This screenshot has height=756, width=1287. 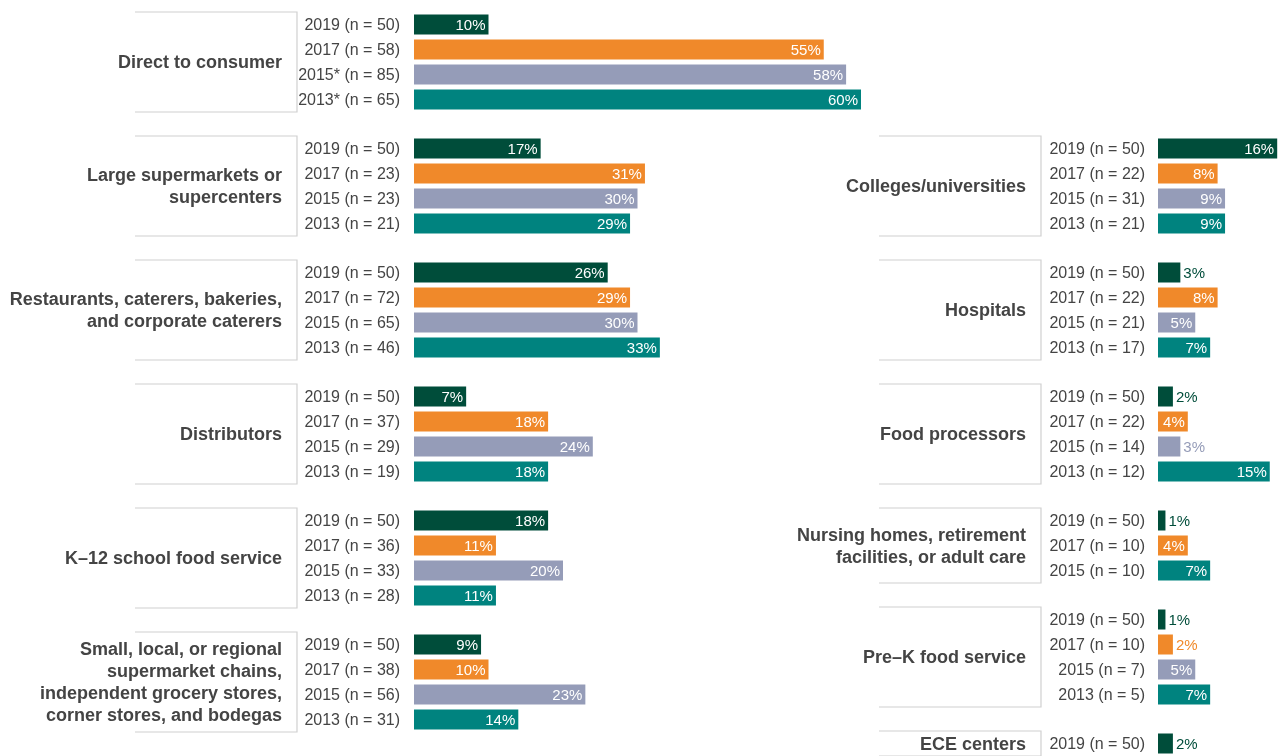 What do you see at coordinates (352, 348) in the screenshot?
I see `y-tick-label: 2013 (n = 46)` at bounding box center [352, 348].